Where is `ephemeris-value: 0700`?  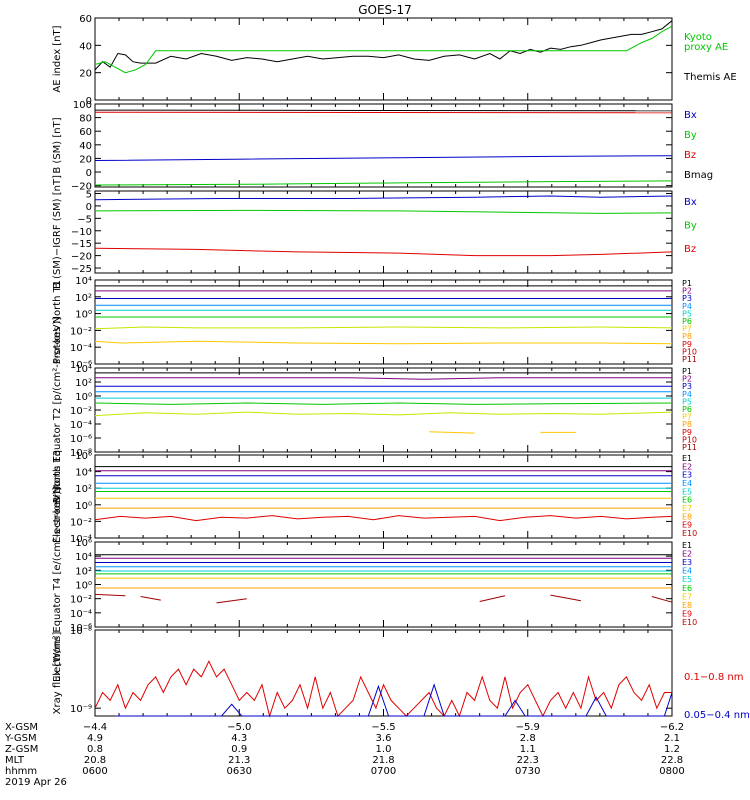 ephemeris-value: 0700 is located at coordinates (383, 771).